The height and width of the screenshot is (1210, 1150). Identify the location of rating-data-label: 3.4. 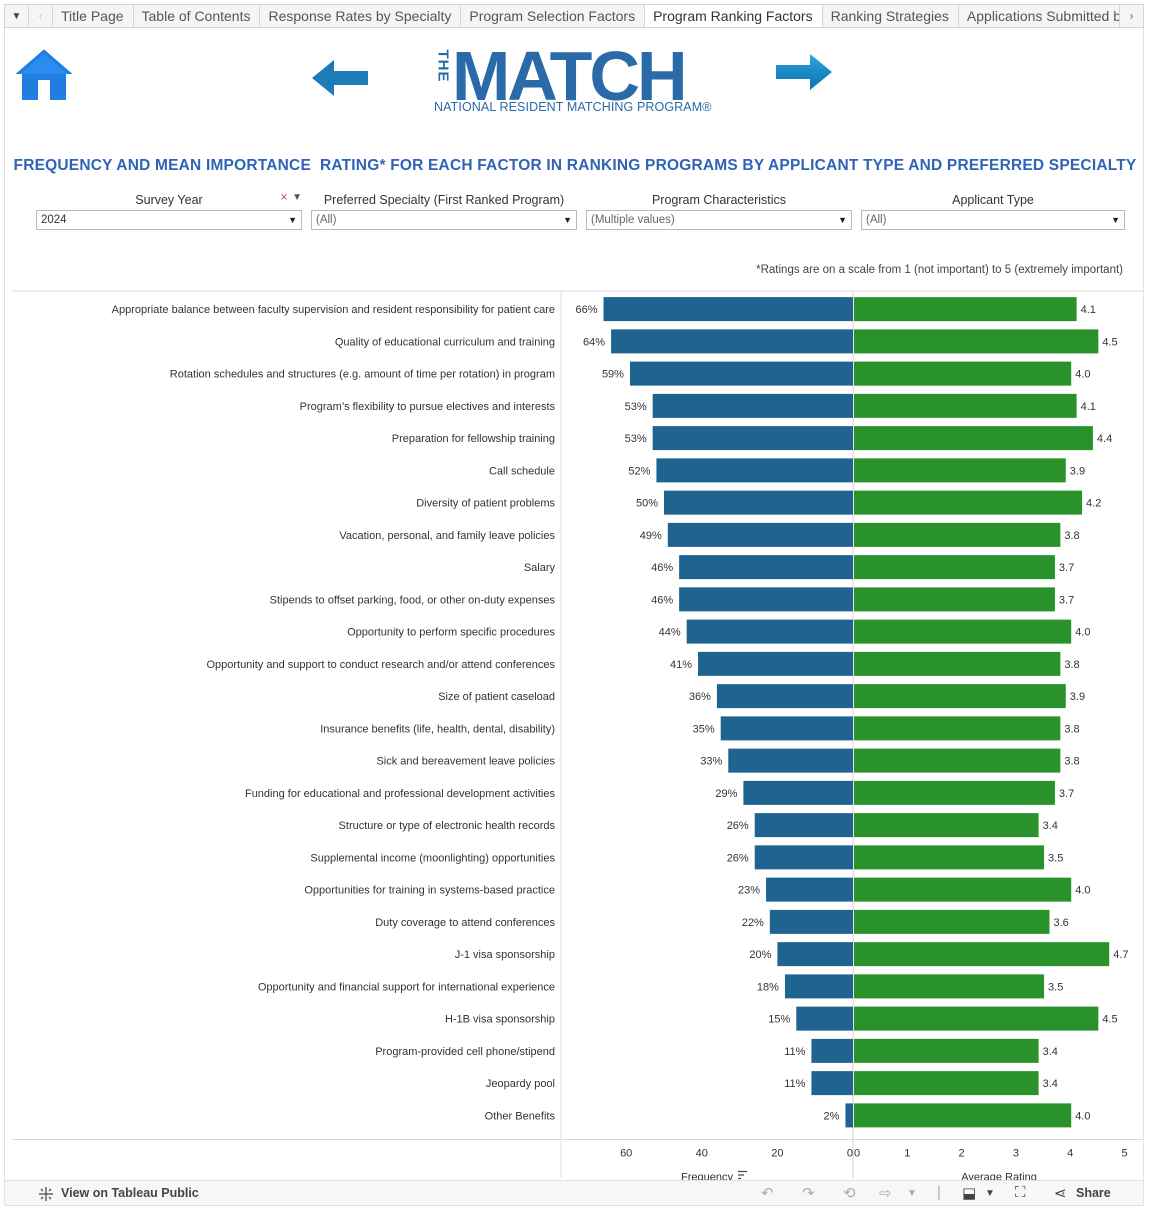
(1050, 1084).